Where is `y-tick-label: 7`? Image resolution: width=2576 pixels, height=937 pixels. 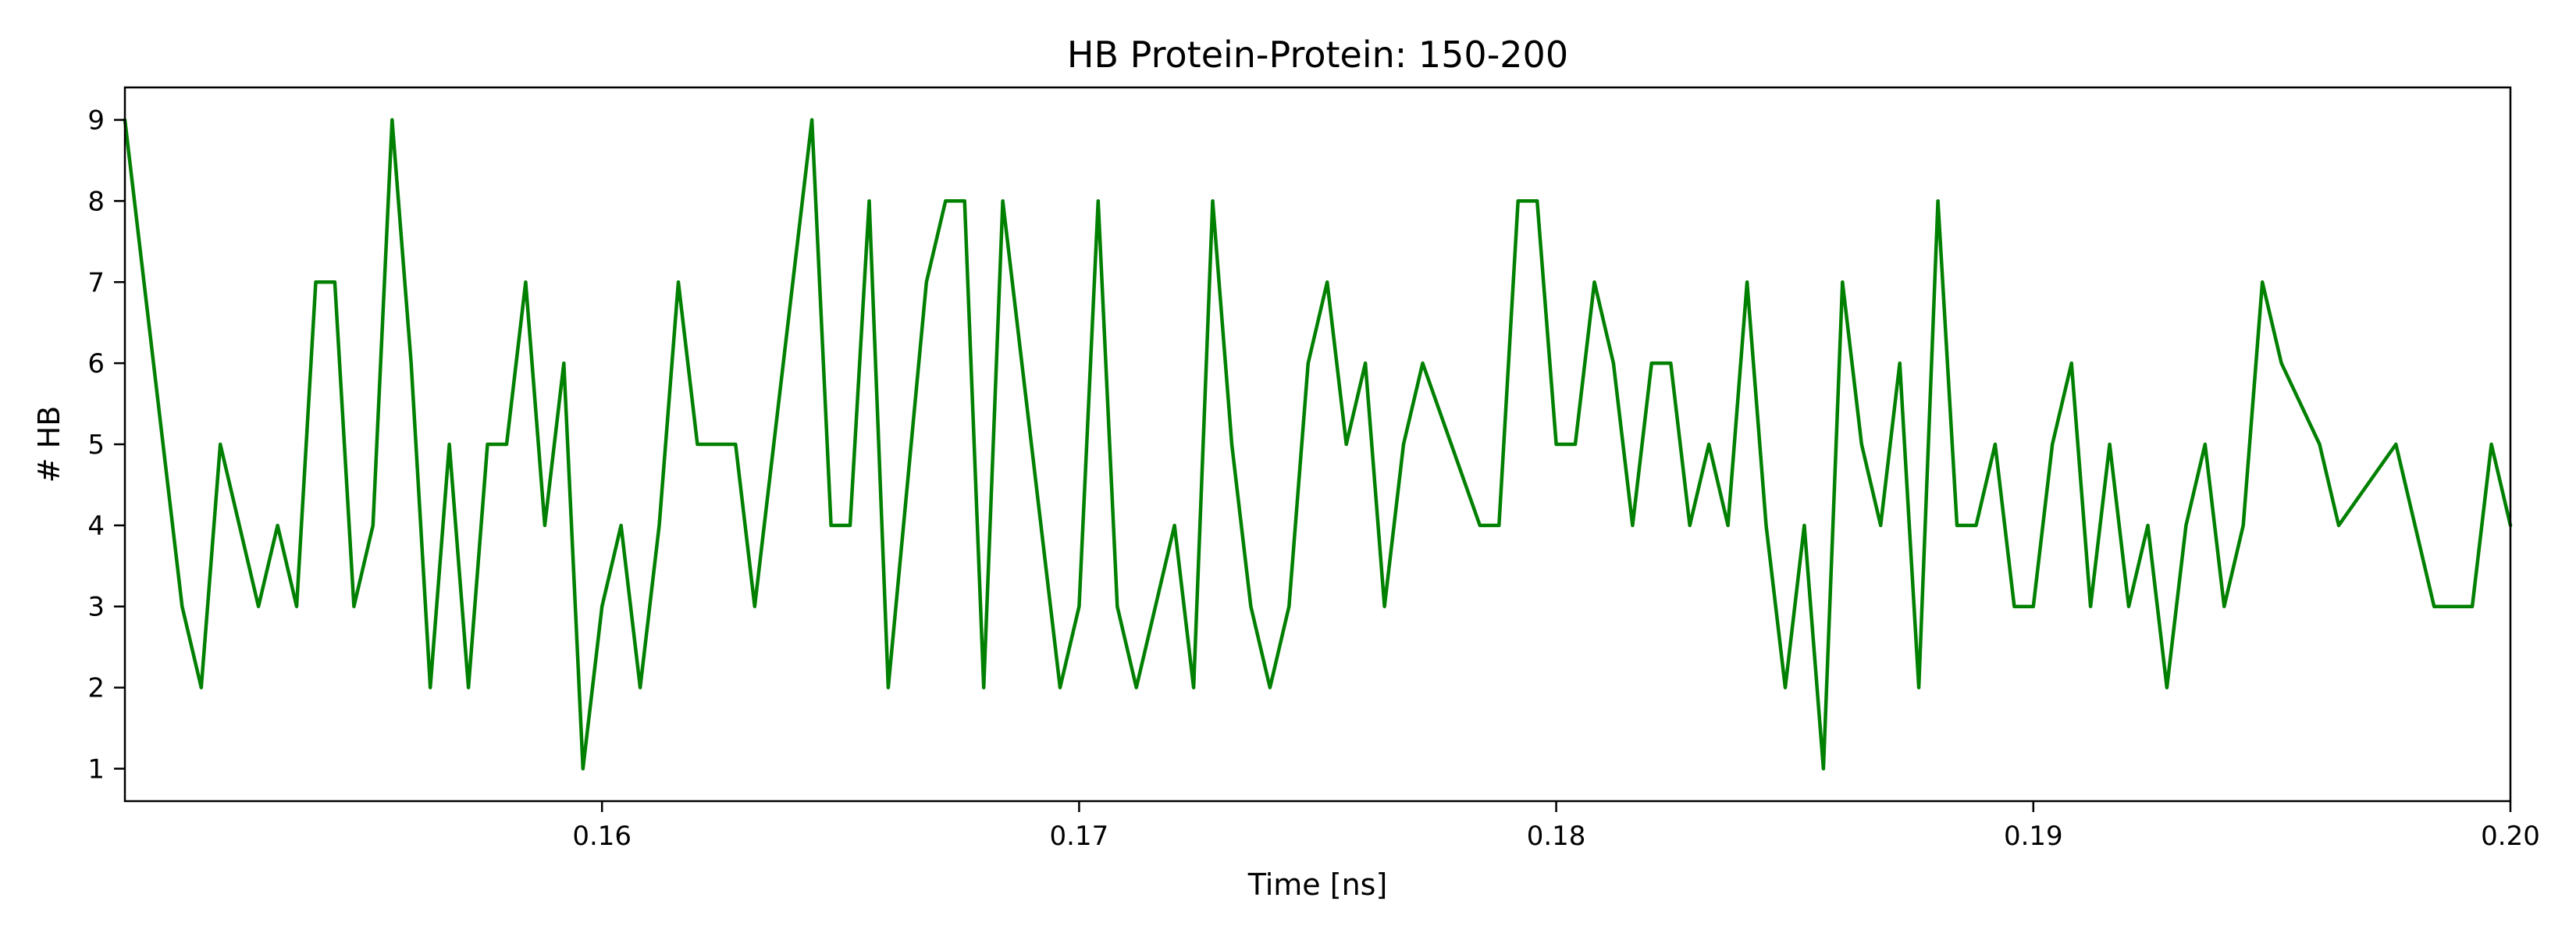
y-tick-label: 7 is located at coordinates (96, 282).